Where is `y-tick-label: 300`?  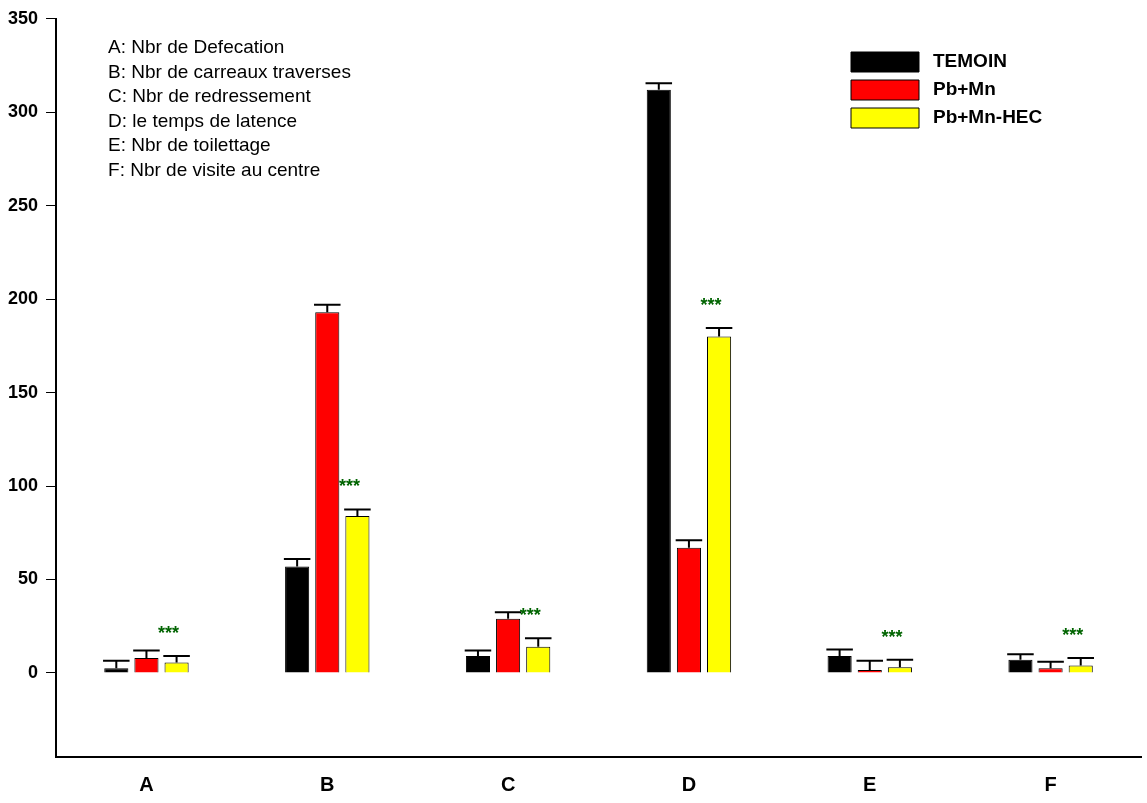
y-tick-label: 300 is located at coordinates (23, 111).